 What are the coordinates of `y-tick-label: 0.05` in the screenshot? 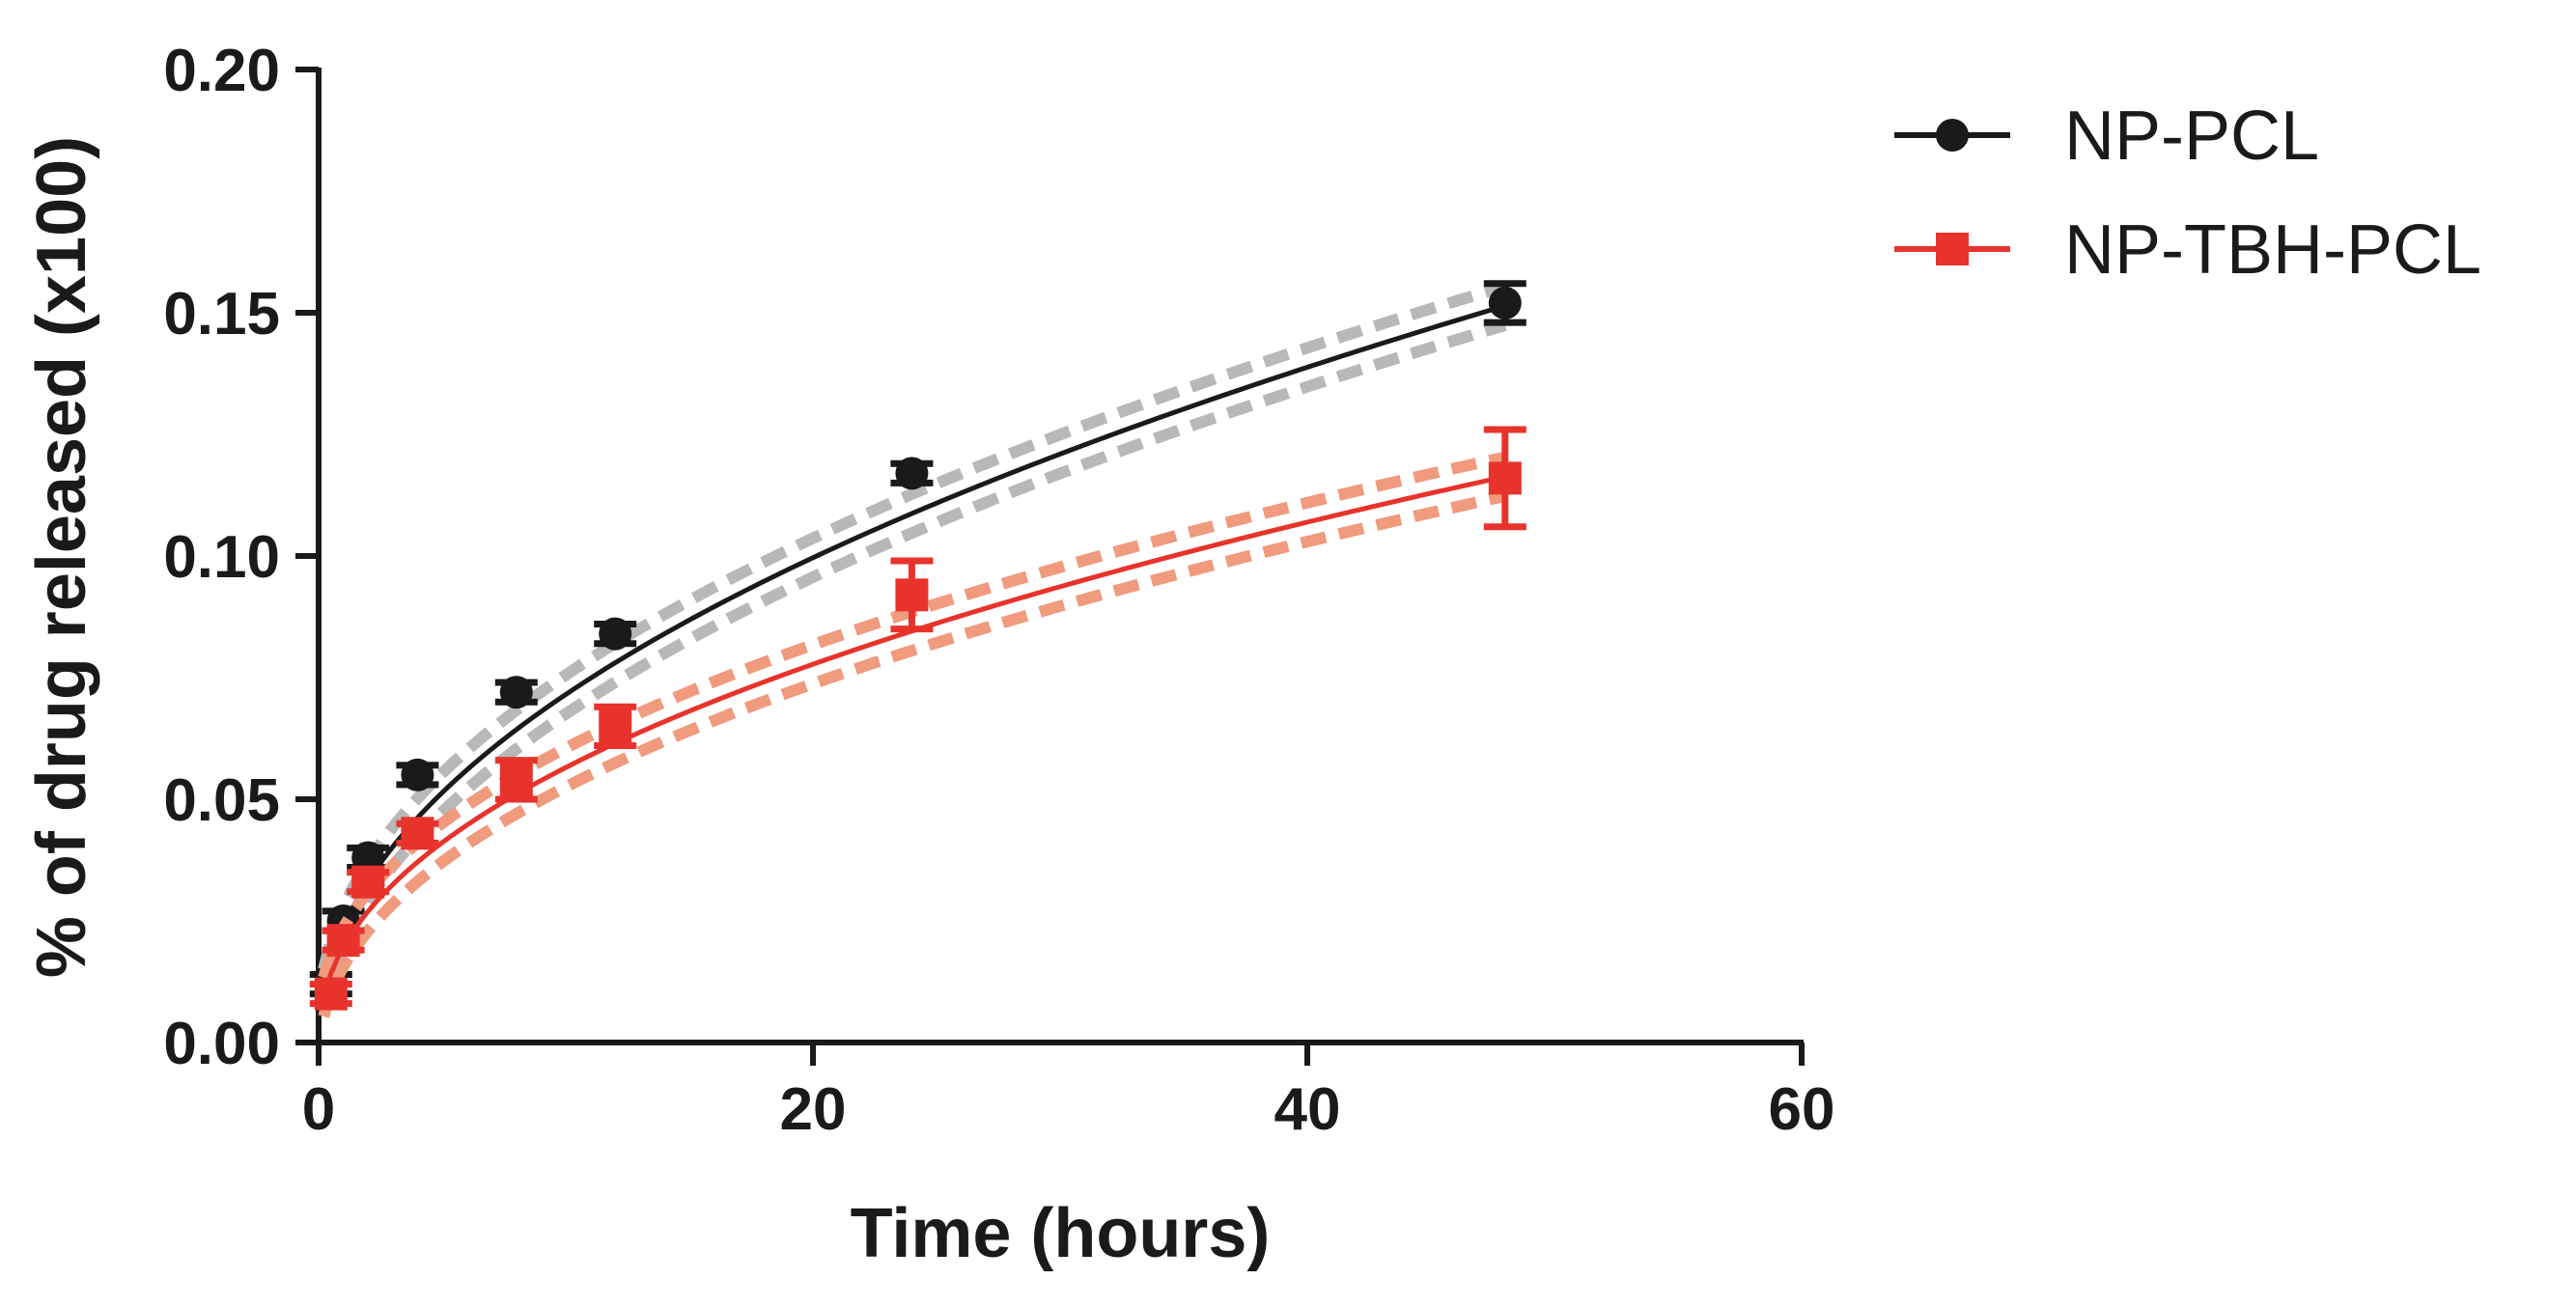 It's located at (222, 801).